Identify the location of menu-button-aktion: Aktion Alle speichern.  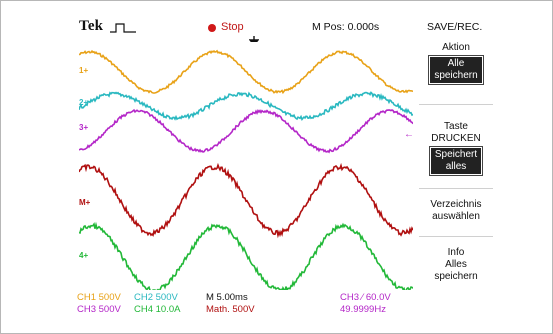
(456, 73).